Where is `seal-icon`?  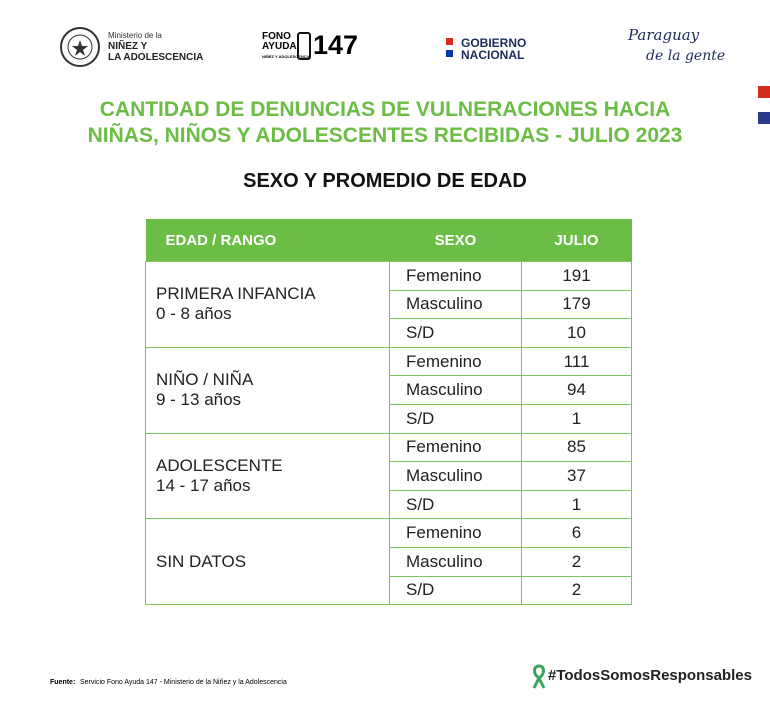 seal-icon is located at coordinates (80, 47).